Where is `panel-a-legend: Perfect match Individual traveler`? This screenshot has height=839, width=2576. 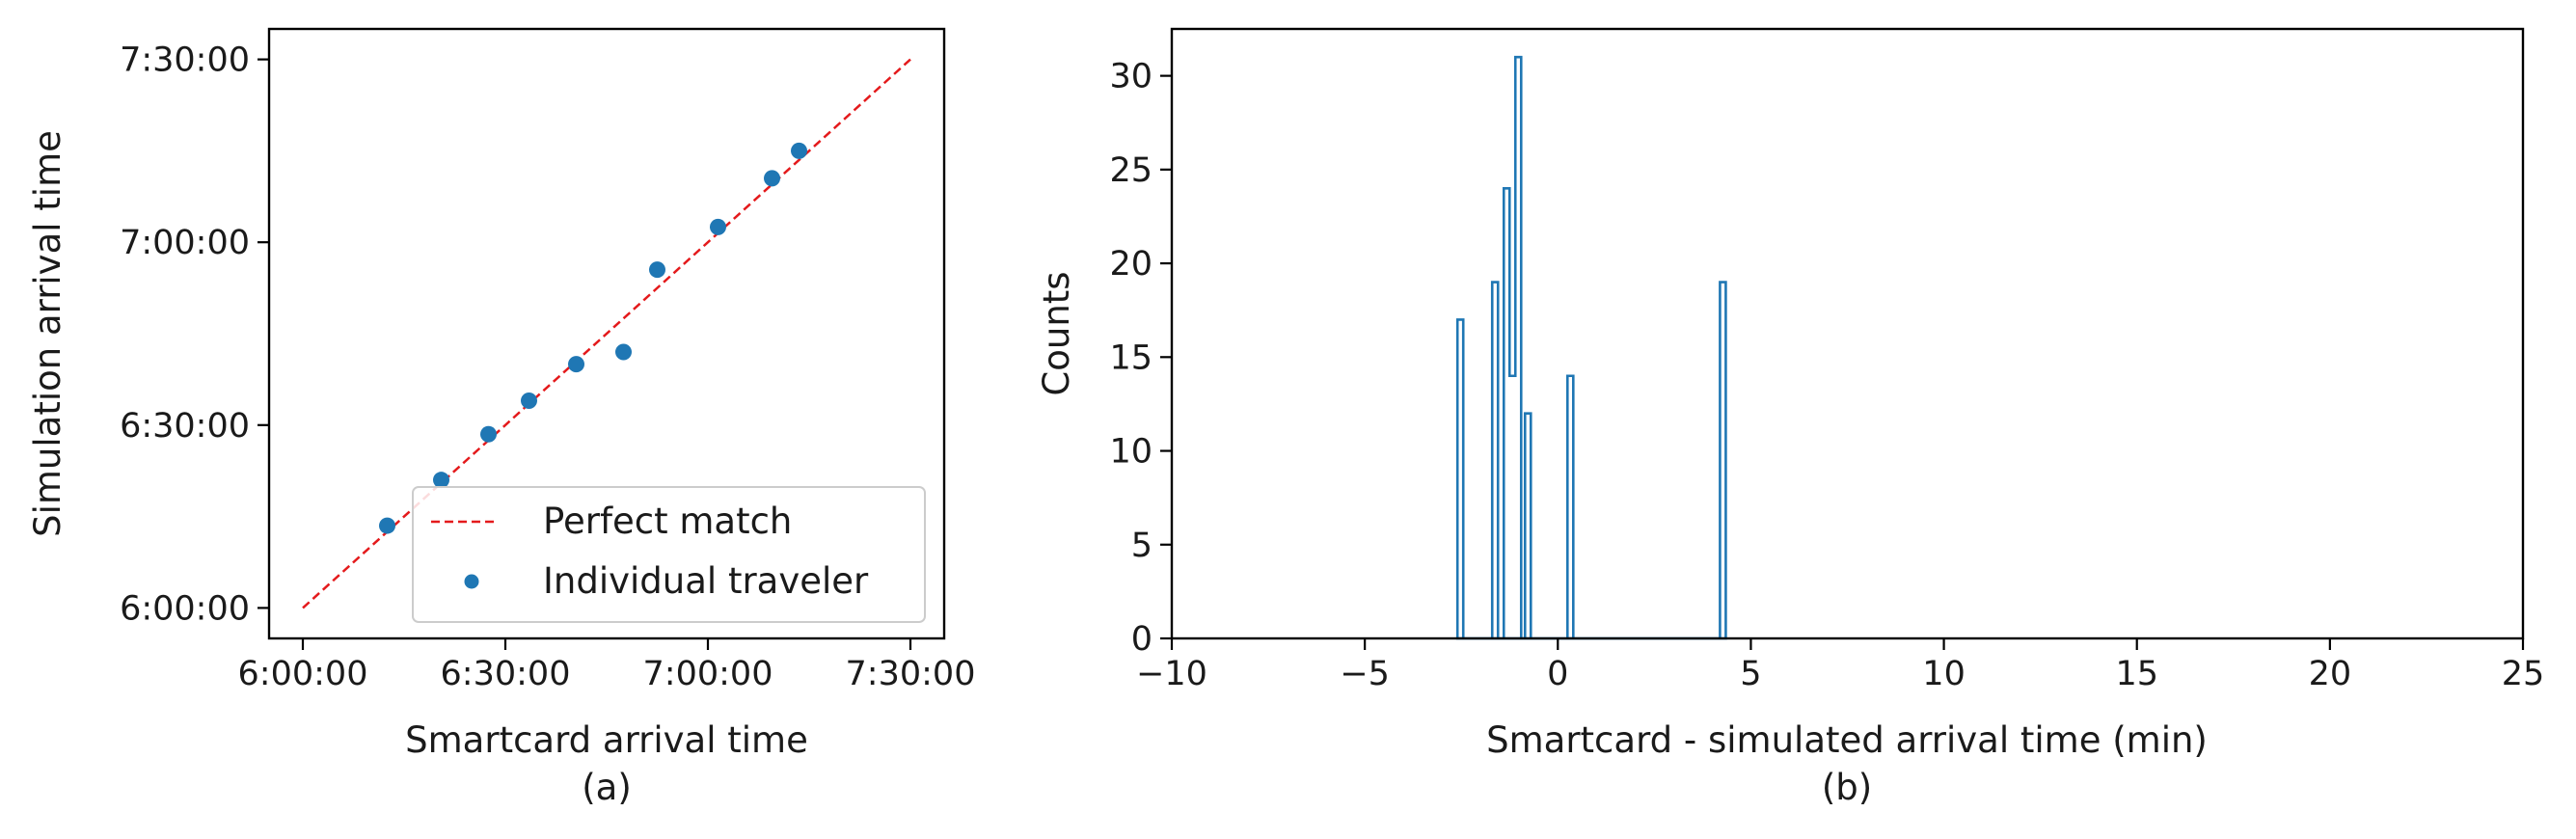
panel-a-legend: Perfect match Individual traveler is located at coordinates (669, 555).